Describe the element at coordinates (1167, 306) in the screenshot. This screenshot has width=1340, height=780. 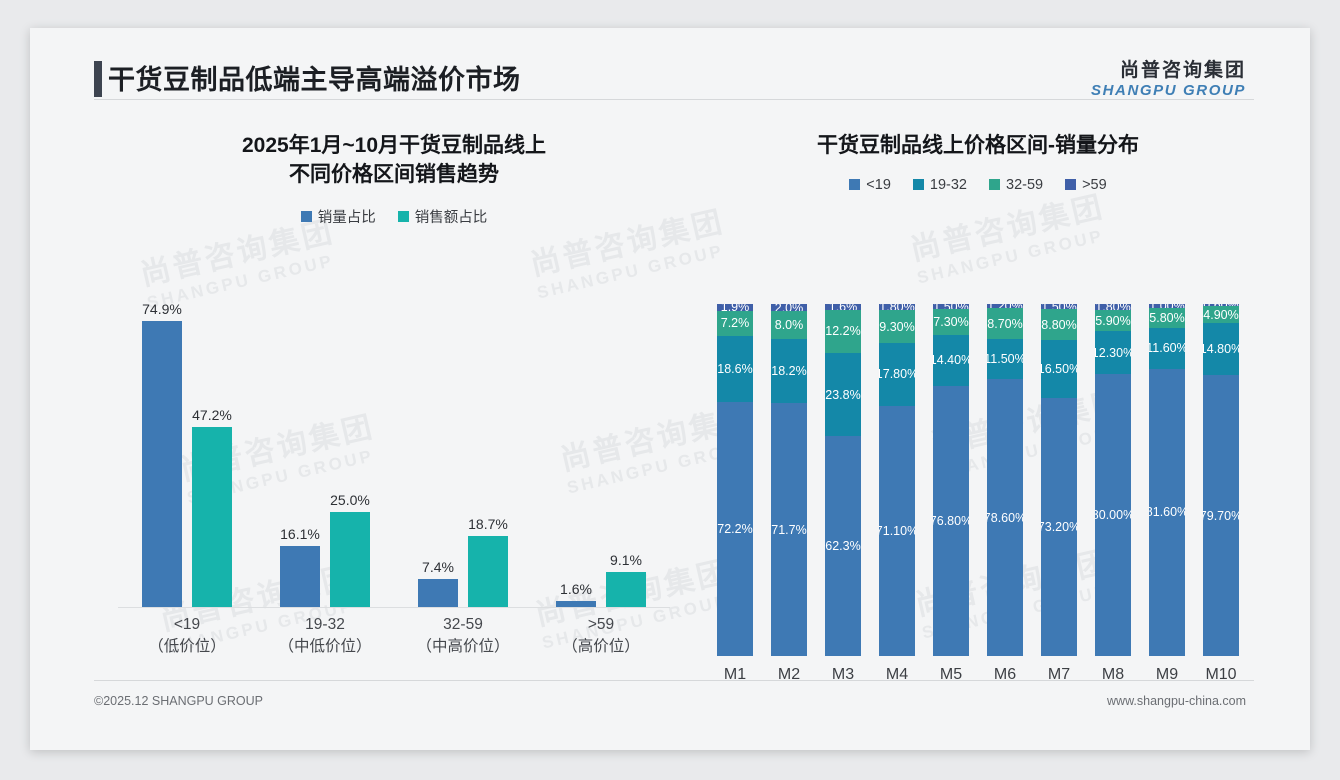
I see `stacked-segment: 1.00%` at that location.